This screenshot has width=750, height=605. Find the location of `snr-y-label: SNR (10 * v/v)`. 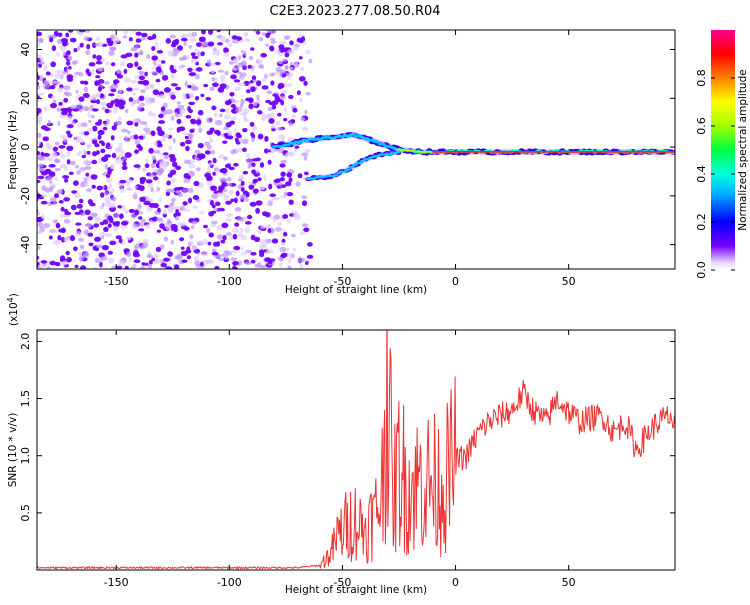

snr-y-label: SNR (10 * v/v) is located at coordinates (13, 450).